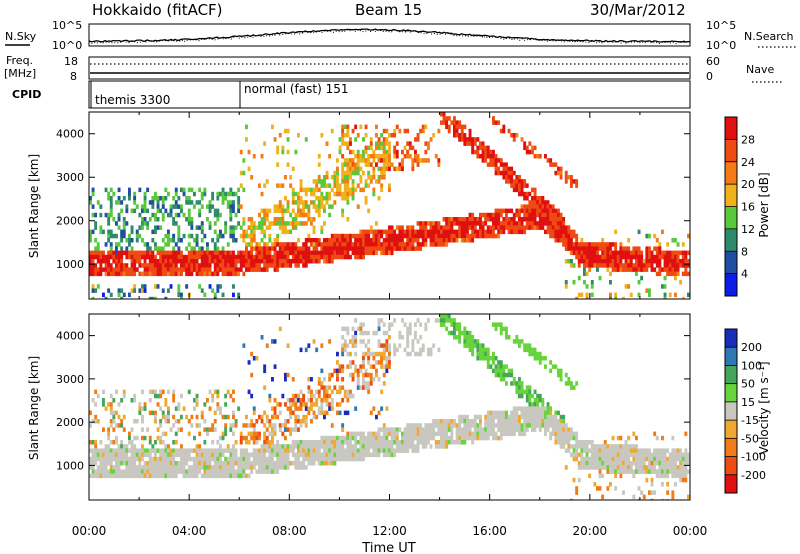  What do you see at coordinates (389, 94) in the screenshot?
I see `cpid-panel-frame` at bounding box center [389, 94].